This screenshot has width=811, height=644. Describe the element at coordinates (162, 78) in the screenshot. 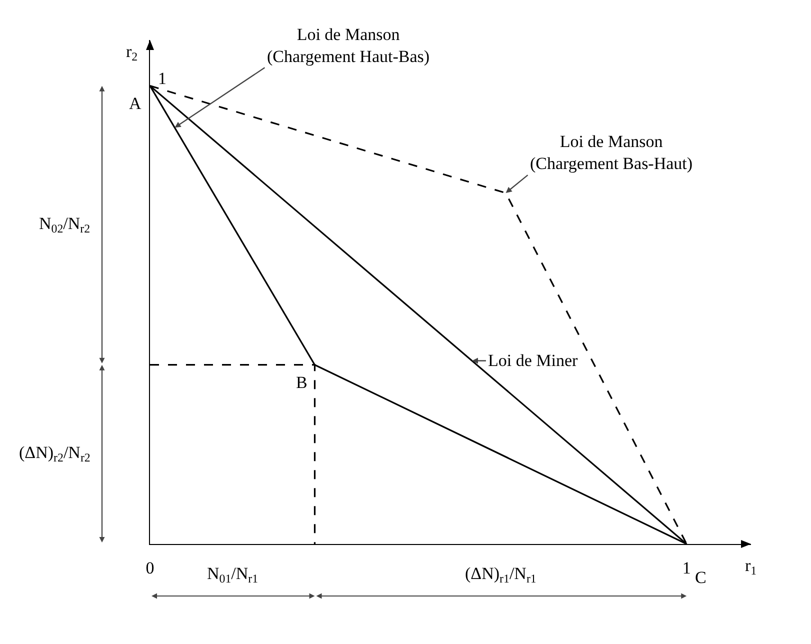

I see `annotation: 1` at that location.